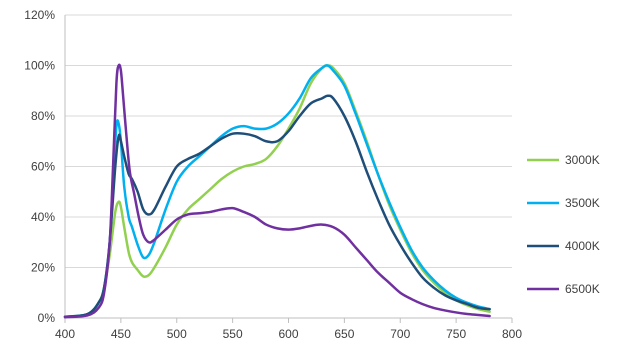  I want to click on y-tick-label: 20%, so click(43, 268).